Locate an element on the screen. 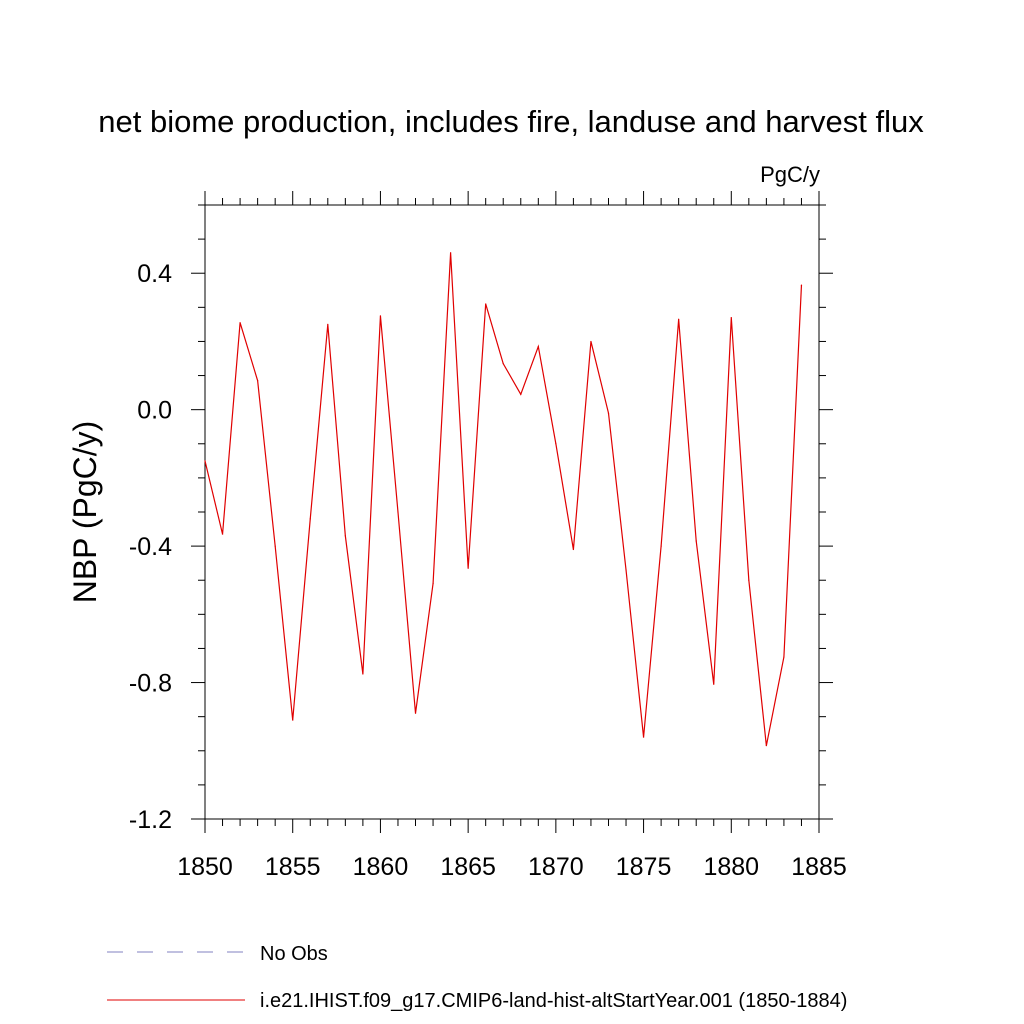 This screenshot has height=1024, width=1024. x-tick-label: 1870 is located at coordinates (556, 867).